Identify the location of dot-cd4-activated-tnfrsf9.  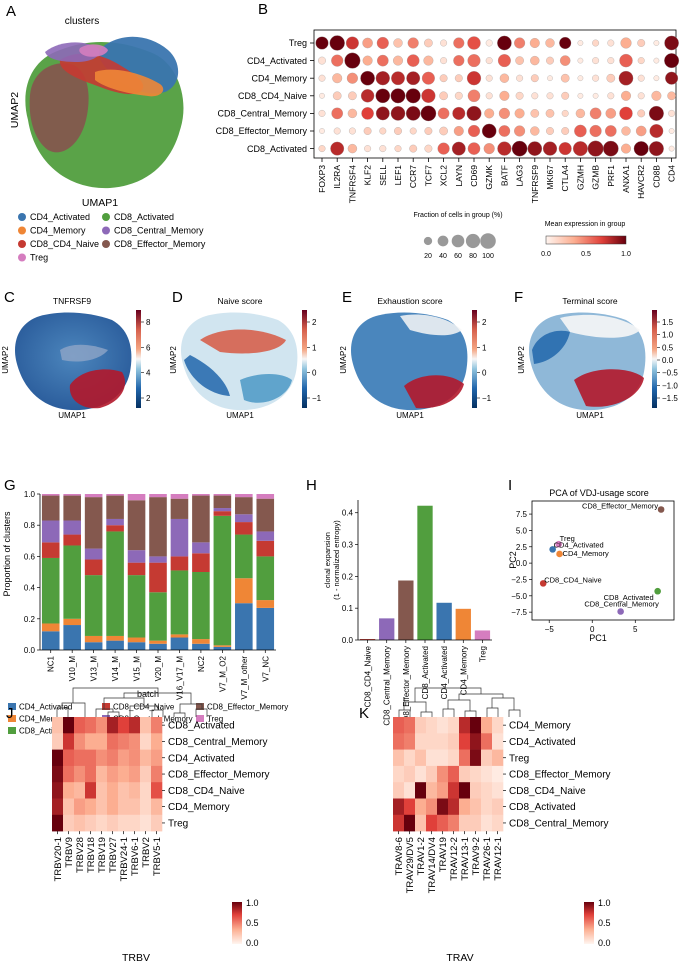
(535, 60).